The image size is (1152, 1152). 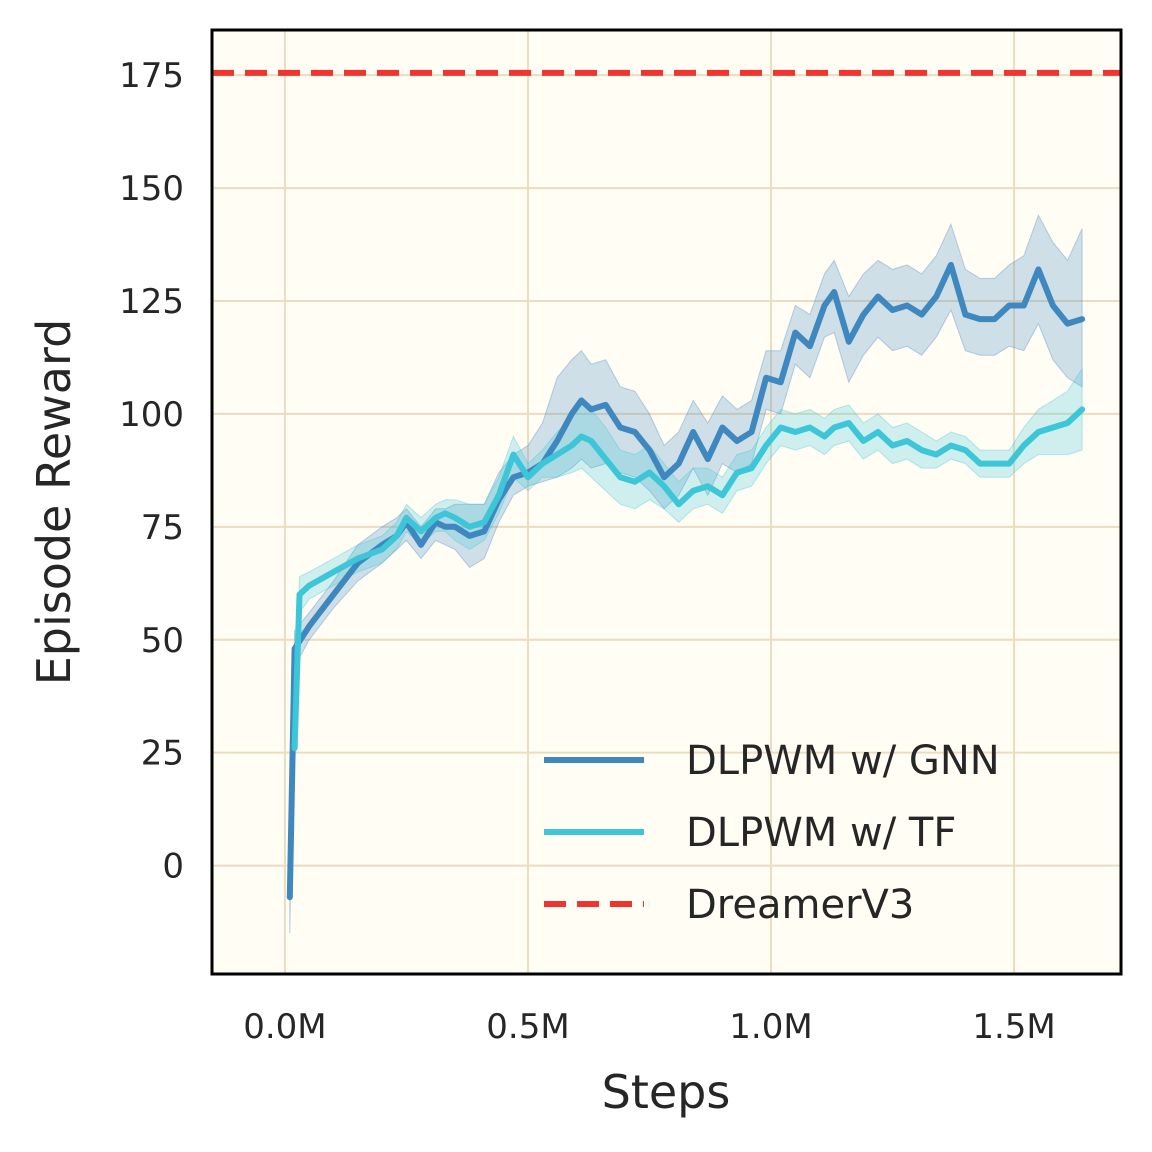 What do you see at coordinates (649, 1027) in the screenshot?
I see `x-tick-labels: 0.0M 0.5M 1.0M 1.5M` at bounding box center [649, 1027].